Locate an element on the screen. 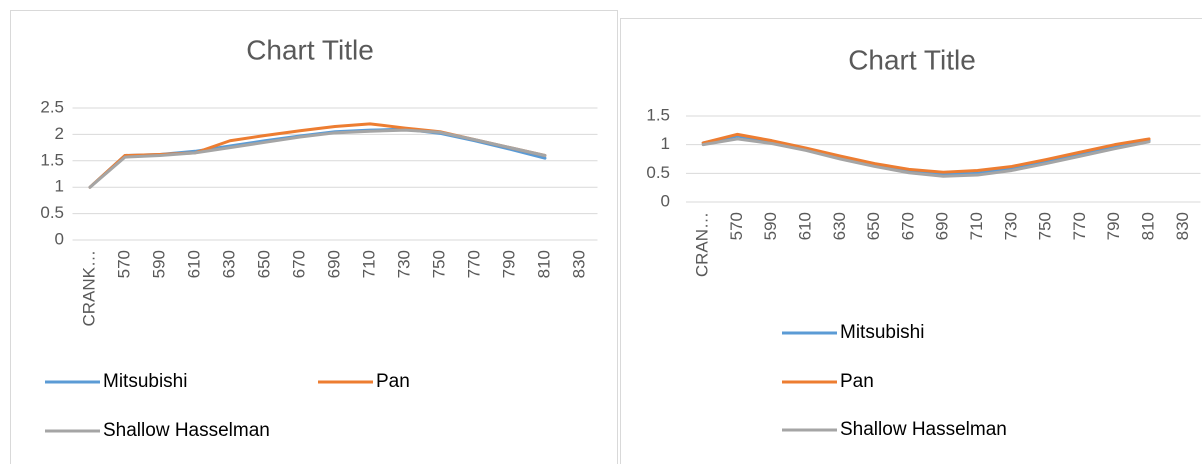 The width and height of the screenshot is (1202, 464). y-tick-label: 2 is located at coordinates (59, 133).